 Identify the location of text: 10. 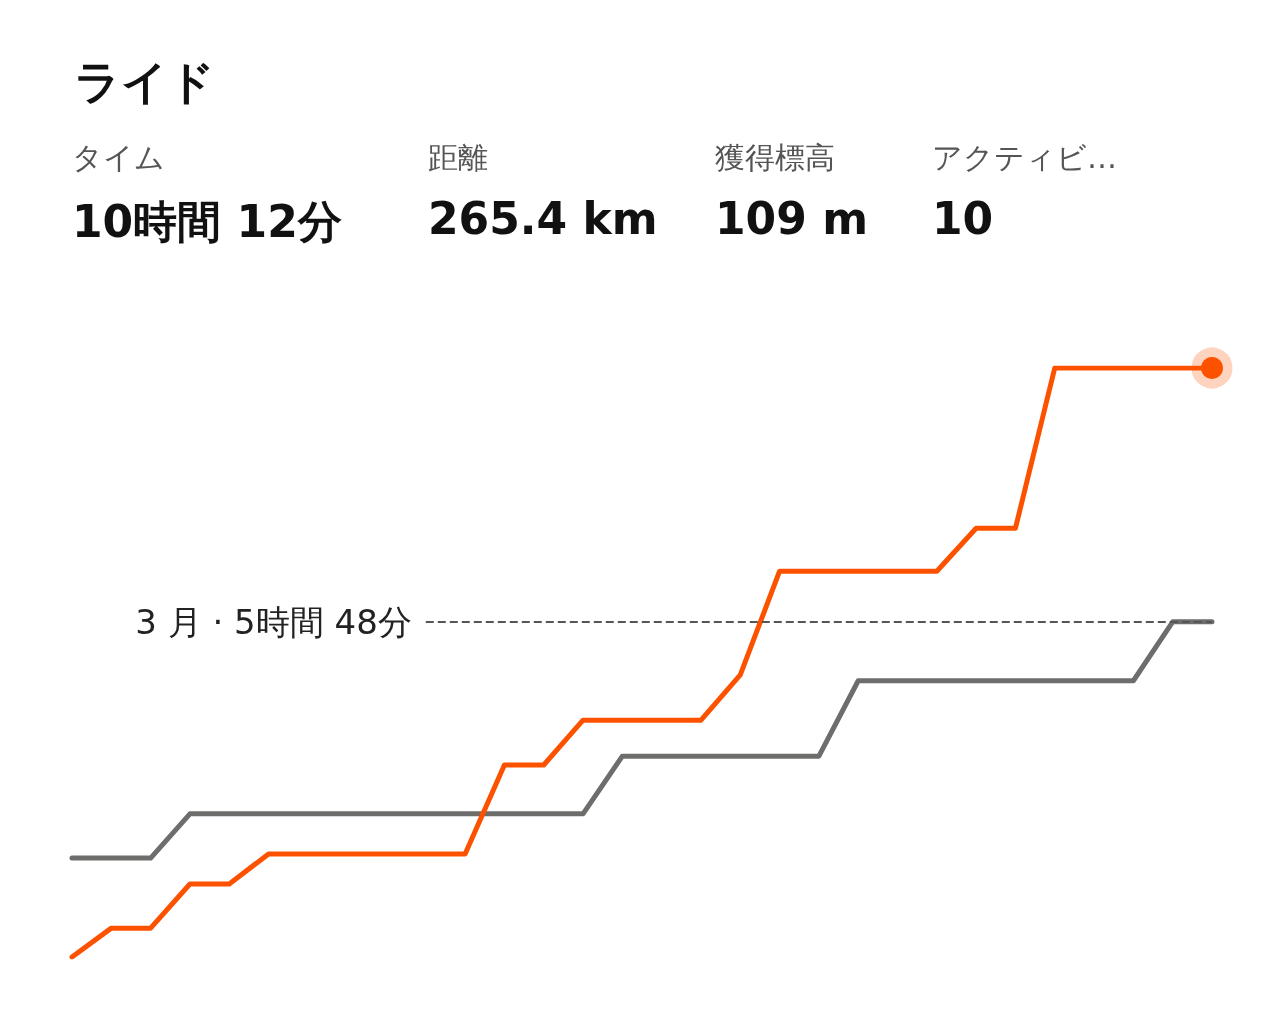
(963, 218).